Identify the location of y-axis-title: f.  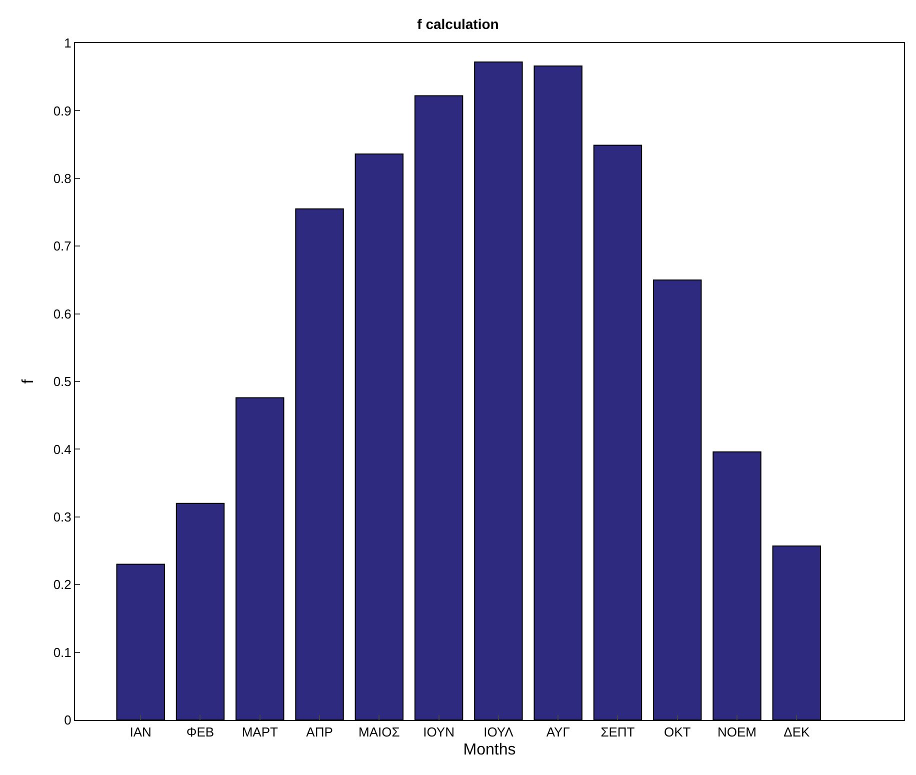
(29, 381).